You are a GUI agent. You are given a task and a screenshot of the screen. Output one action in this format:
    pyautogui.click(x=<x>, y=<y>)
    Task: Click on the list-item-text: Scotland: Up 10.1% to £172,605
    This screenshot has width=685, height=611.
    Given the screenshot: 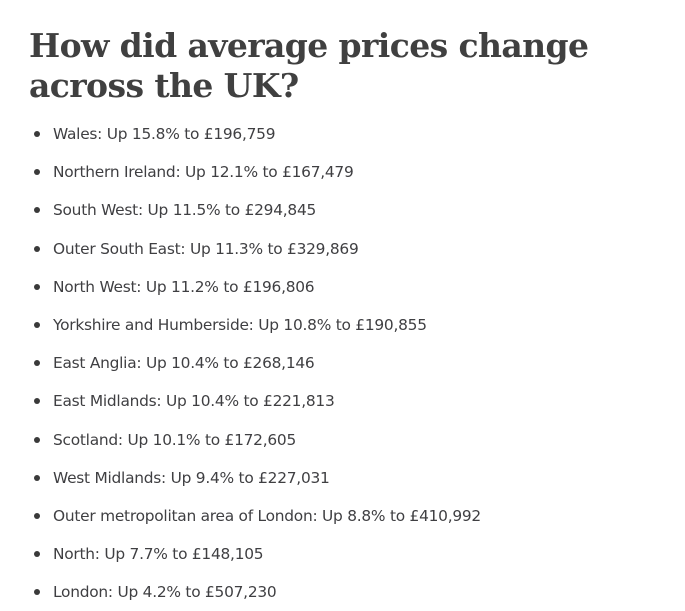 What is the action you would take?
    pyautogui.click(x=174, y=439)
    